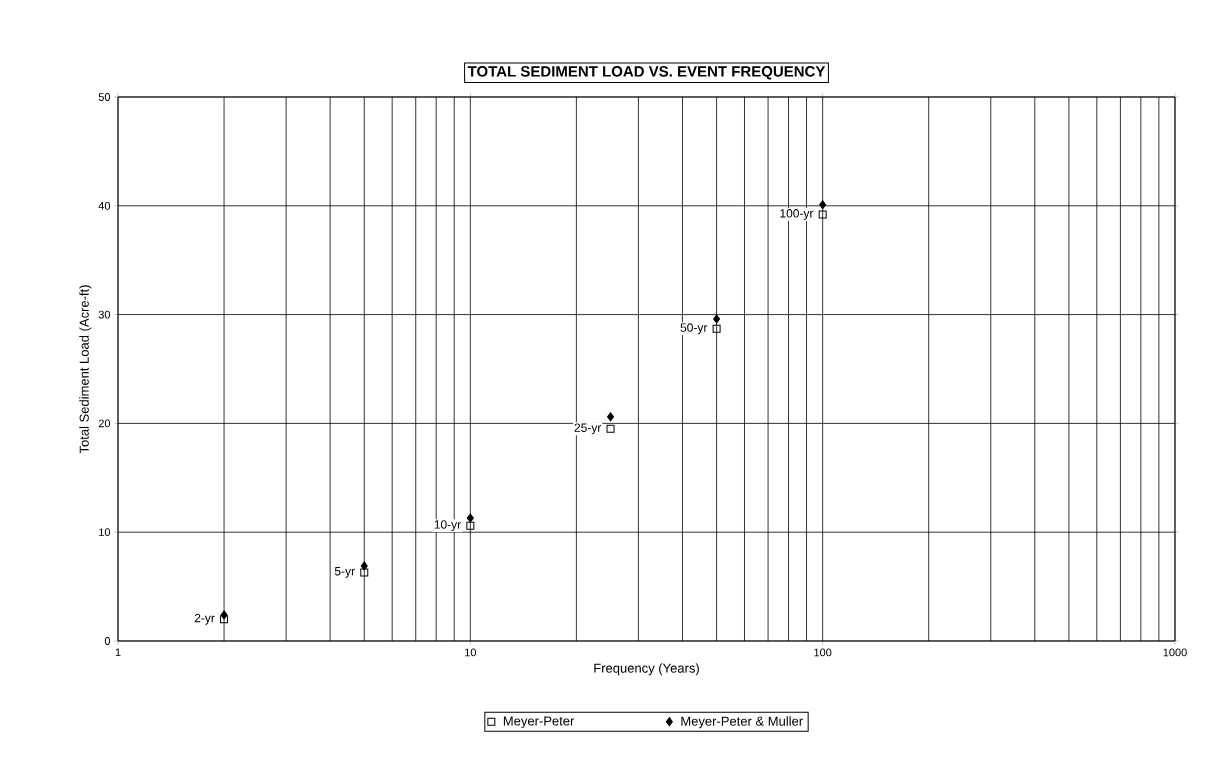  What do you see at coordinates (447, 526) in the screenshot?
I see `annotation: 10-yr` at bounding box center [447, 526].